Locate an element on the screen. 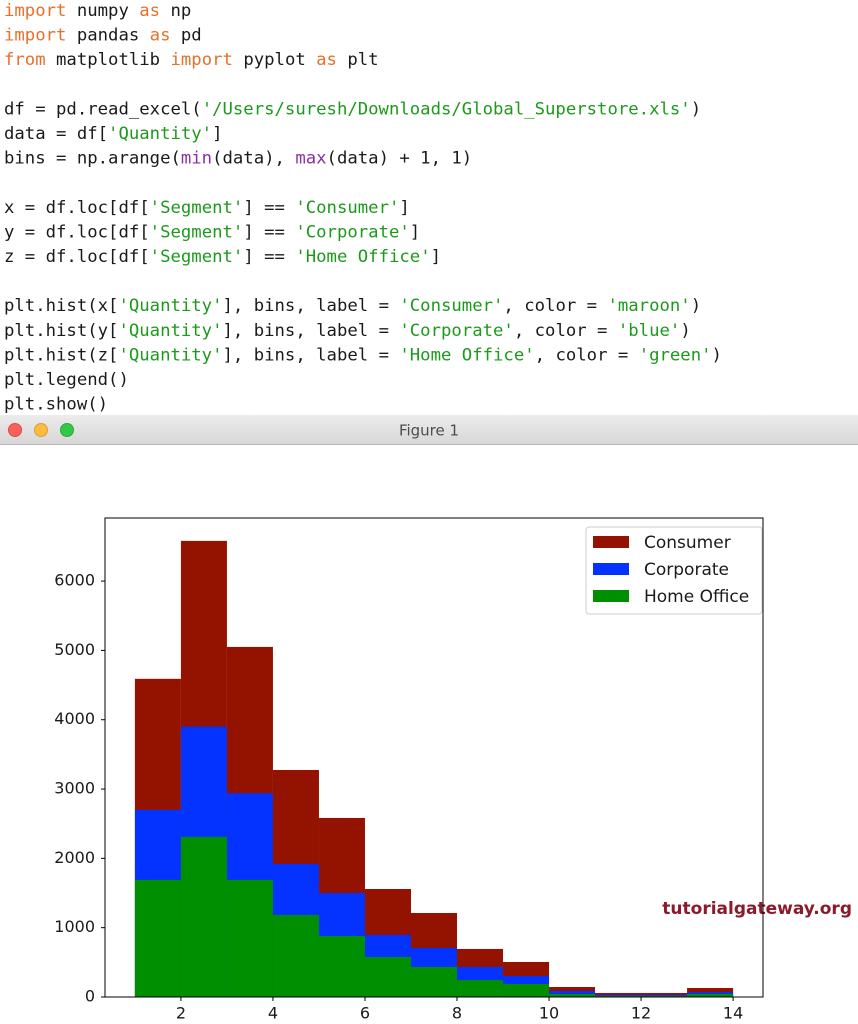 This screenshot has width=858, height=1024. code-line: y = df.loc[df['Segment'] == 'Corporate'] is located at coordinates (212, 232).